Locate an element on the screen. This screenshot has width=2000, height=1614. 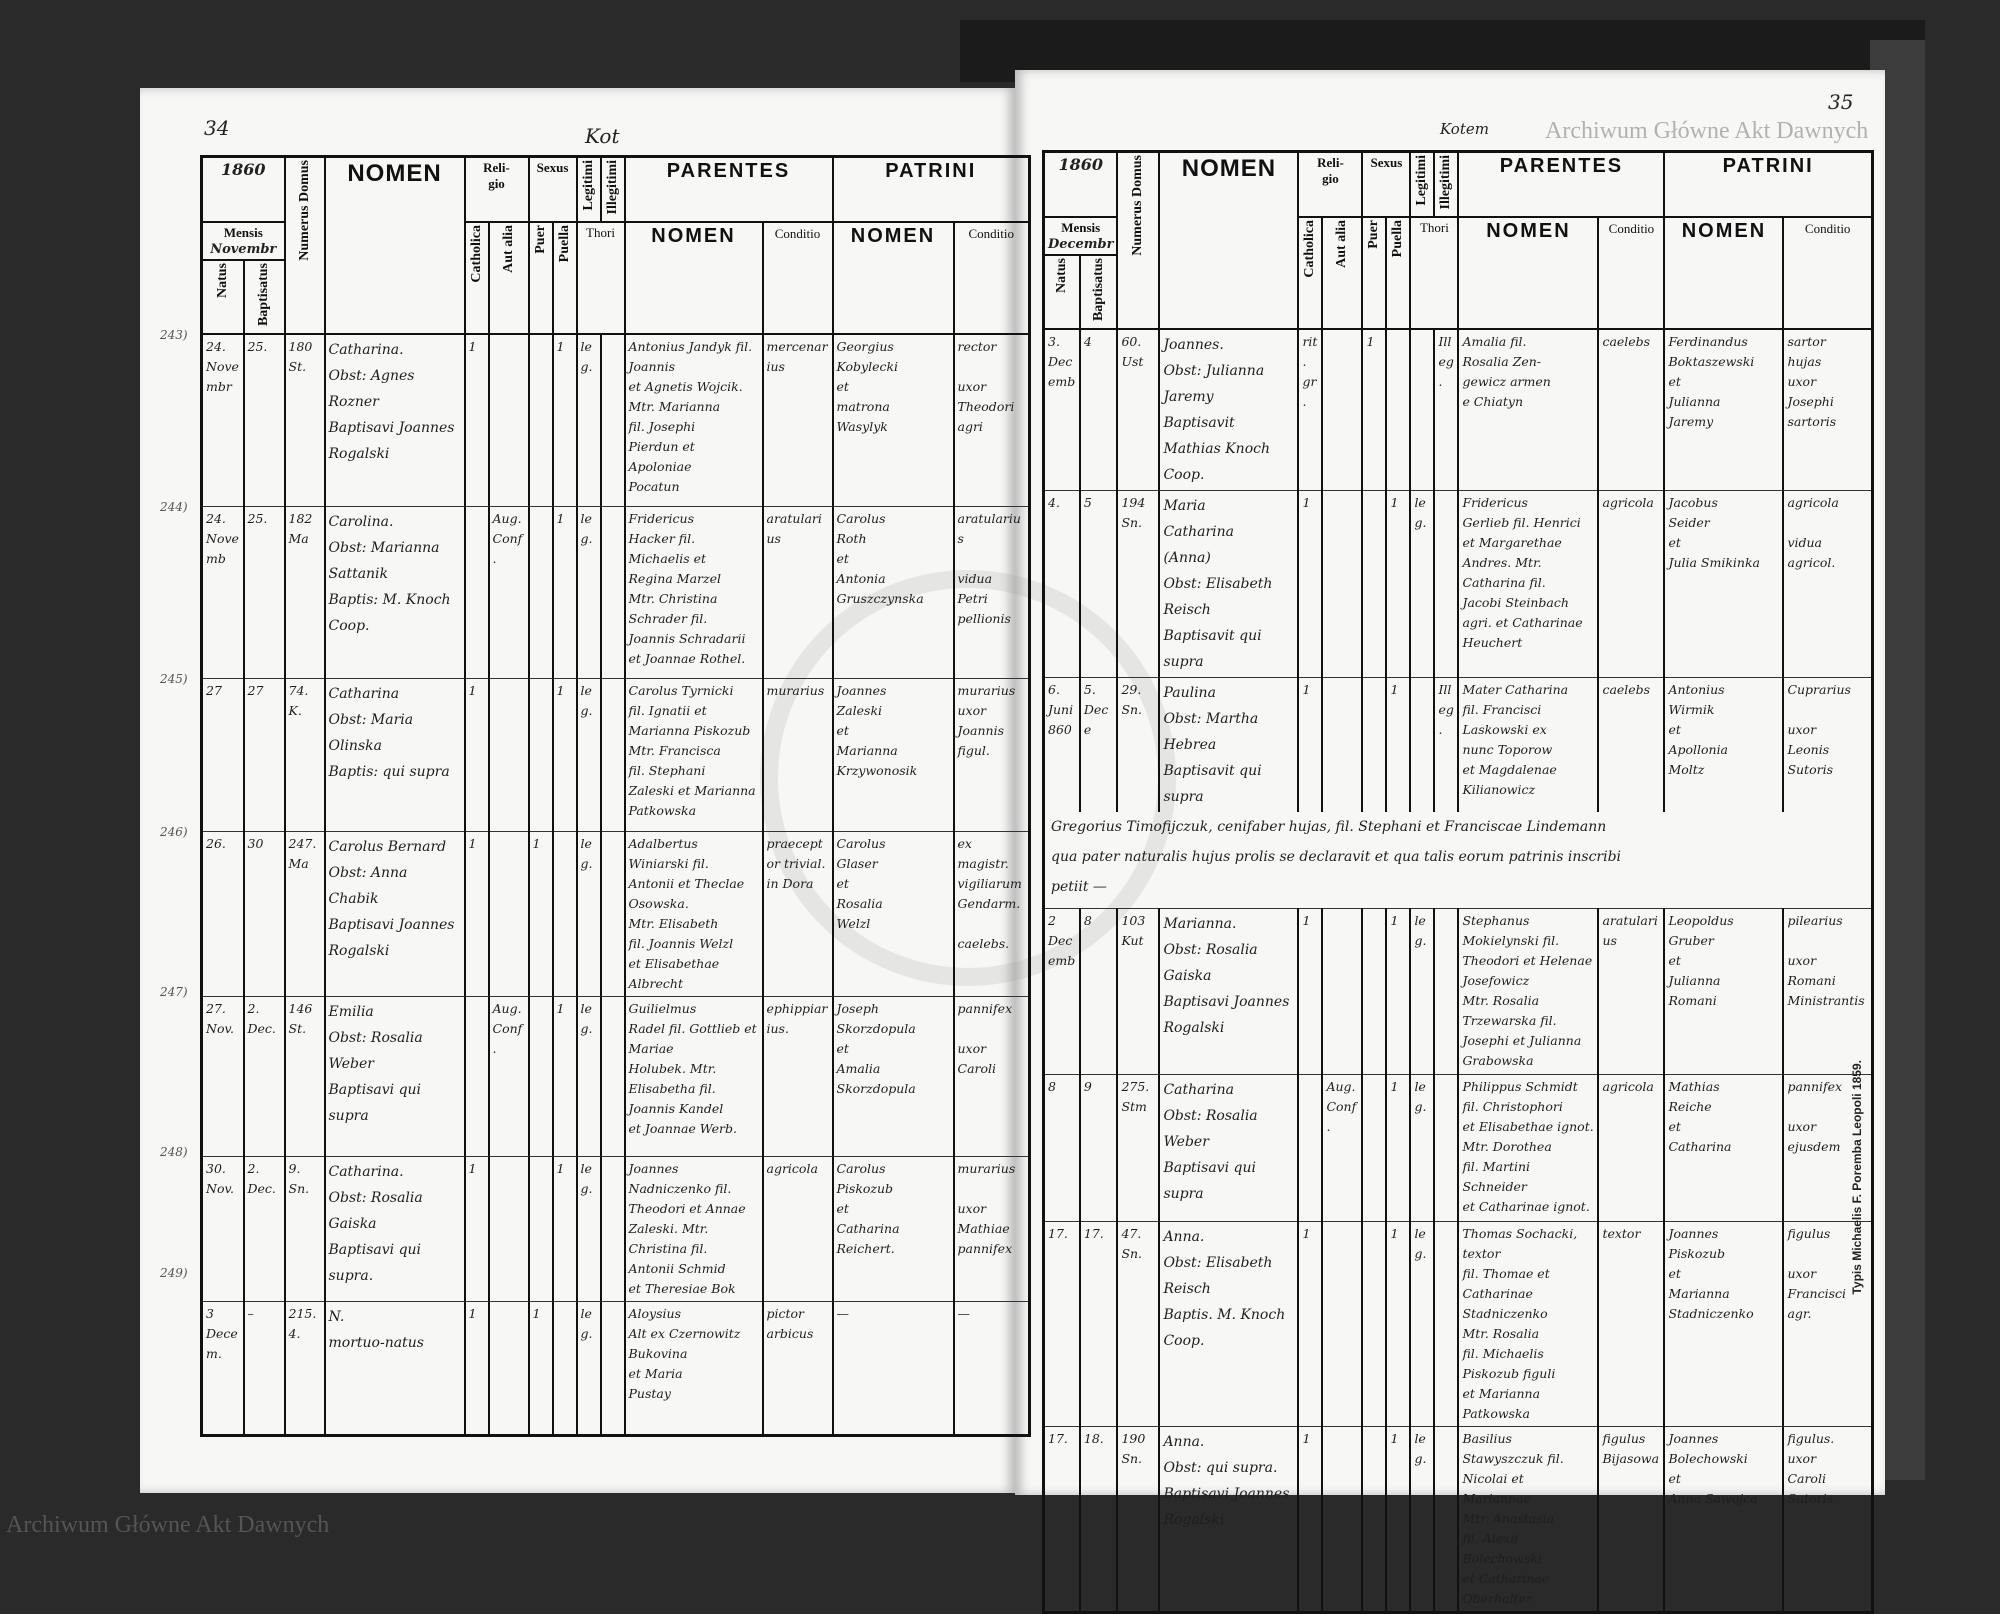
cell-domus: 247. Ma is located at coordinates (304, 913).